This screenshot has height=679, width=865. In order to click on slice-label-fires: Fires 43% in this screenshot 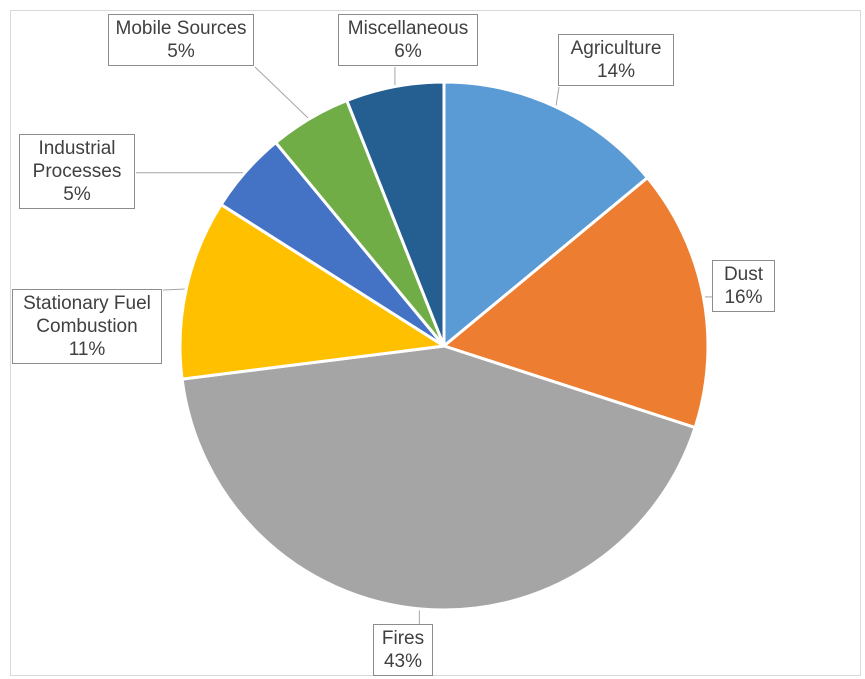, I will do `click(403, 650)`.